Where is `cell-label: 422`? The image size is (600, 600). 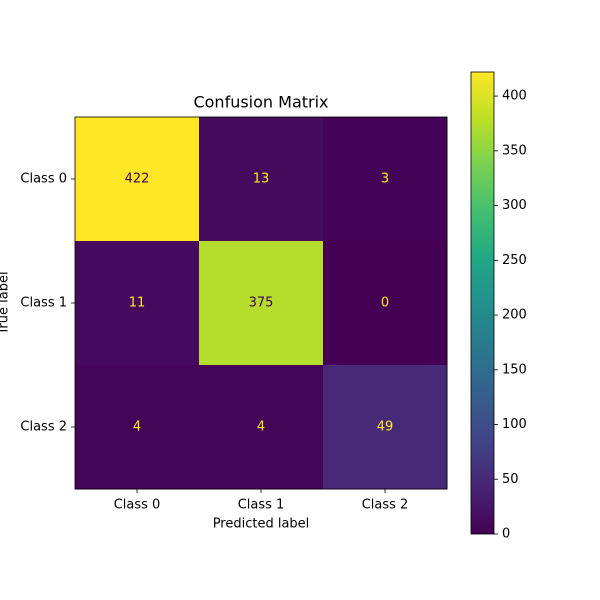 cell-label: 422 is located at coordinates (137, 179).